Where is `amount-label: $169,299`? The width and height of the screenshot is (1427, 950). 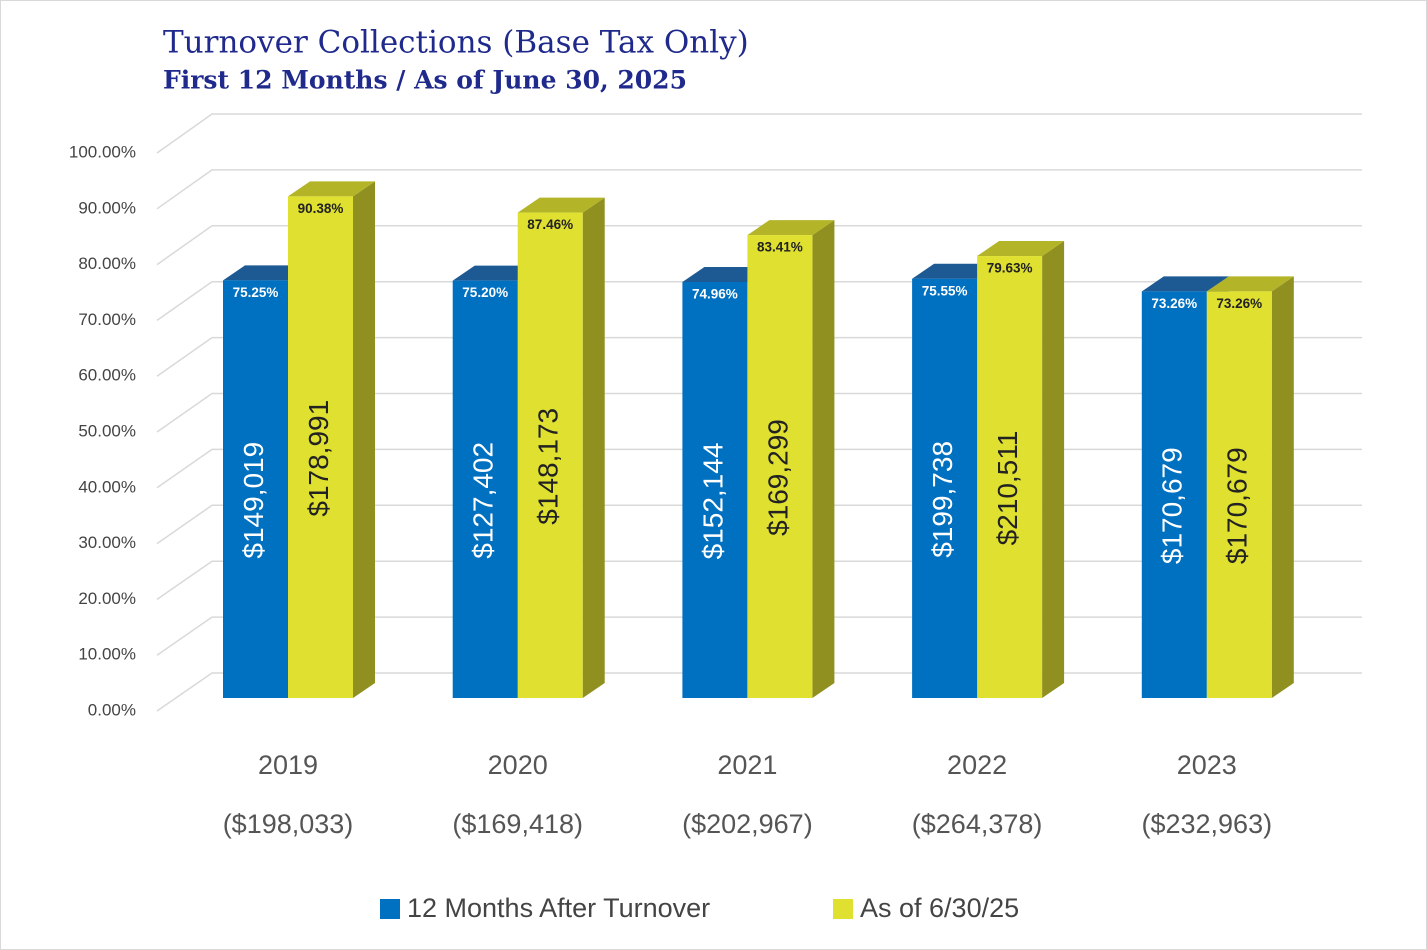 amount-label: $169,299 is located at coordinates (777, 477).